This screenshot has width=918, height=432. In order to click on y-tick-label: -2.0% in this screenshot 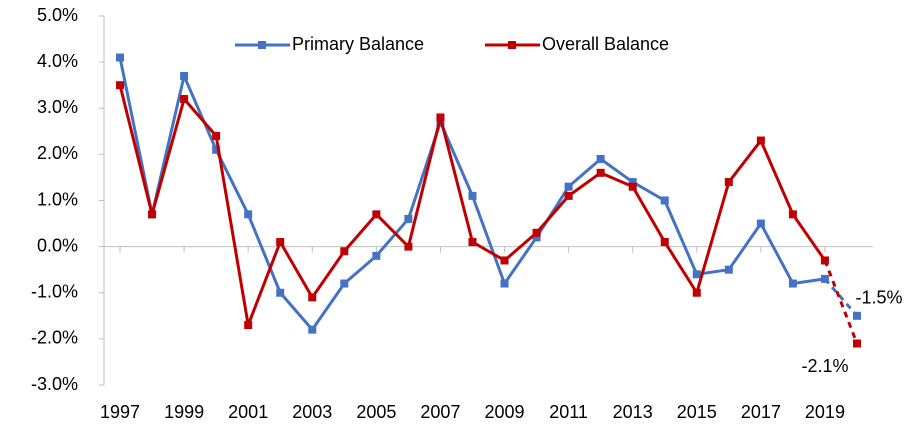, I will do `click(54, 338)`.